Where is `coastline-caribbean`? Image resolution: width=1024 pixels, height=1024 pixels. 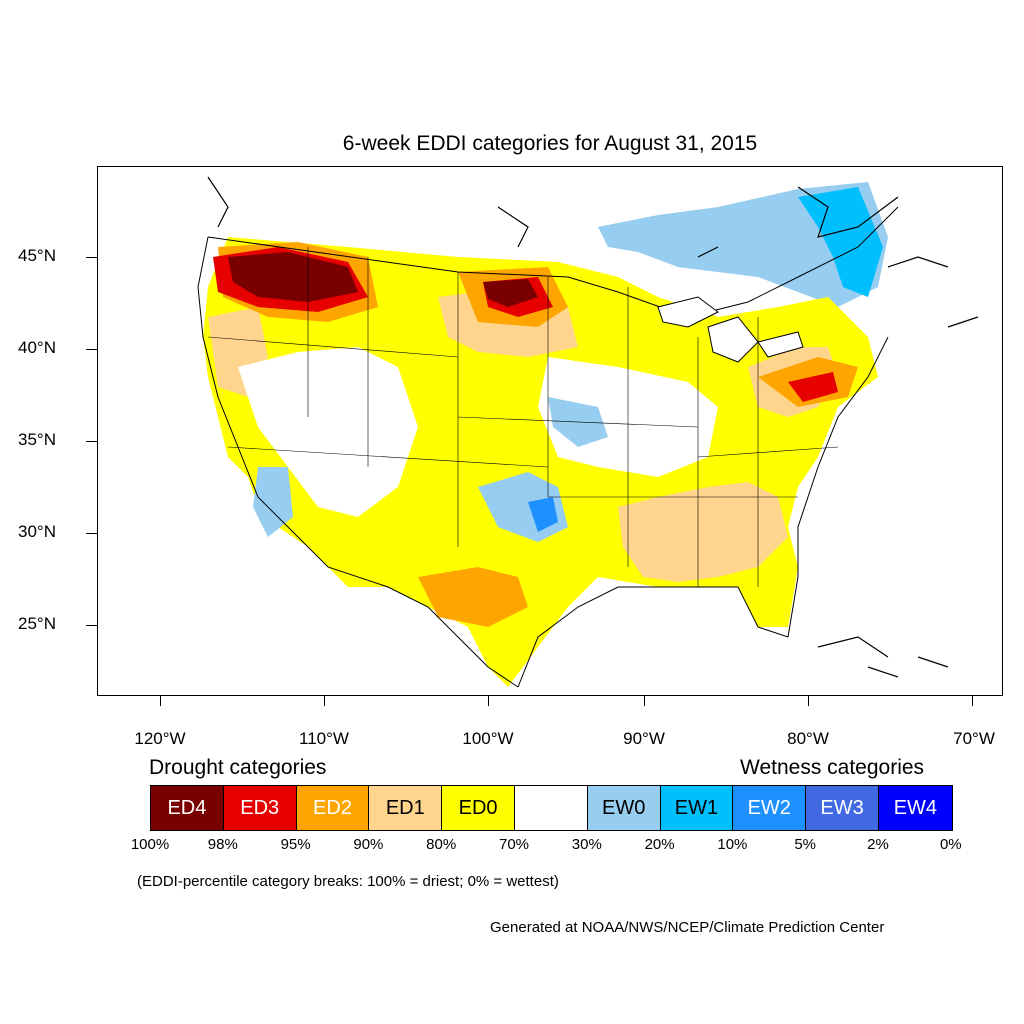 coastline-caribbean is located at coordinates (883, 657).